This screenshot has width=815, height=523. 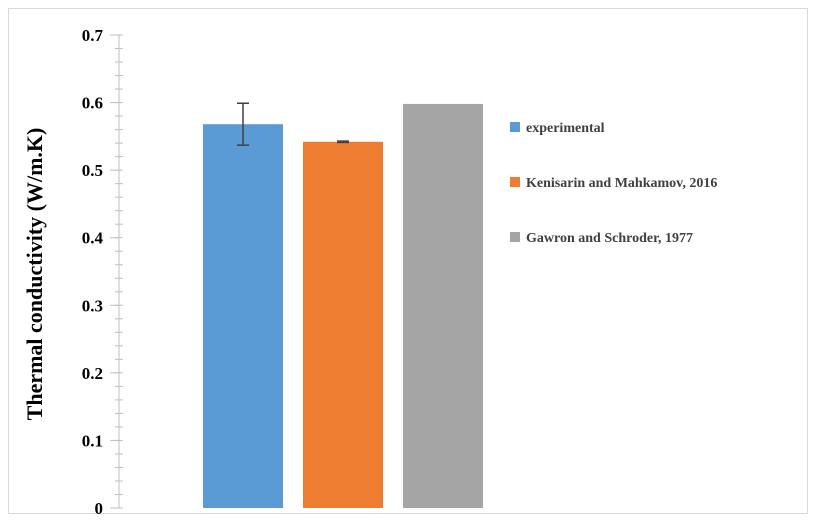 What do you see at coordinates (92, 170) in the screenshot?
I see `y-tick-label: 0.5` at bounding box center [92, 170].